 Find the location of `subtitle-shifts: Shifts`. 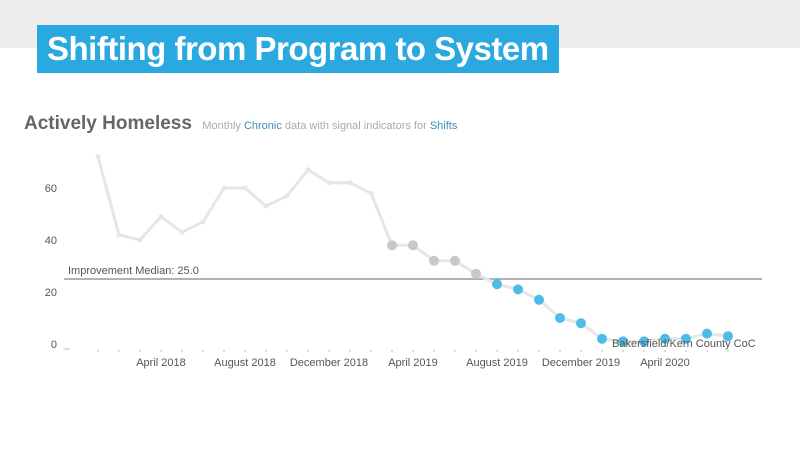

subtitle-shifts: Shifts is located at coordinates (443, 126).